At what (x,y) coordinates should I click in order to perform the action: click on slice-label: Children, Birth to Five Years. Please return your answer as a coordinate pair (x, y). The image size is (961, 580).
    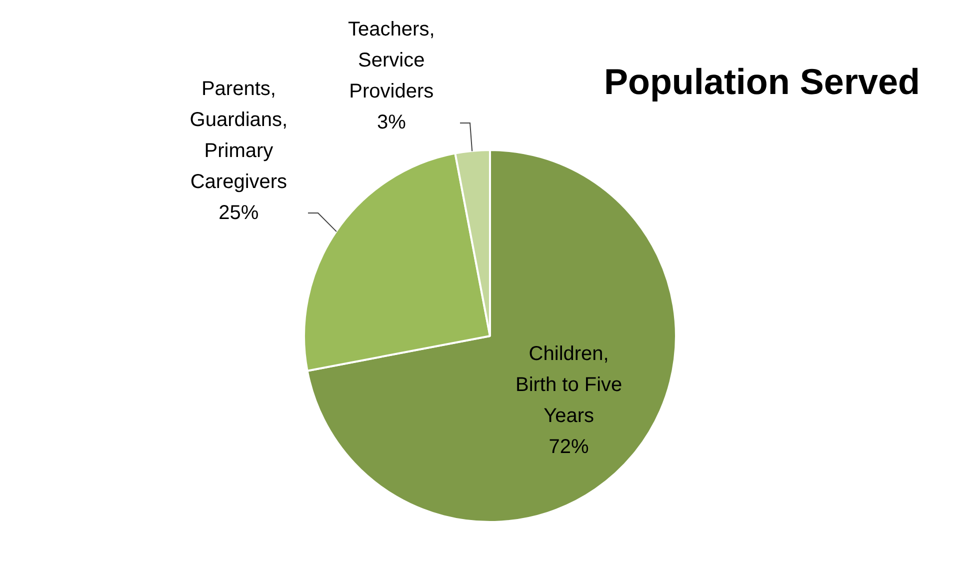
    Looking at the image, I should click on (568, 385).